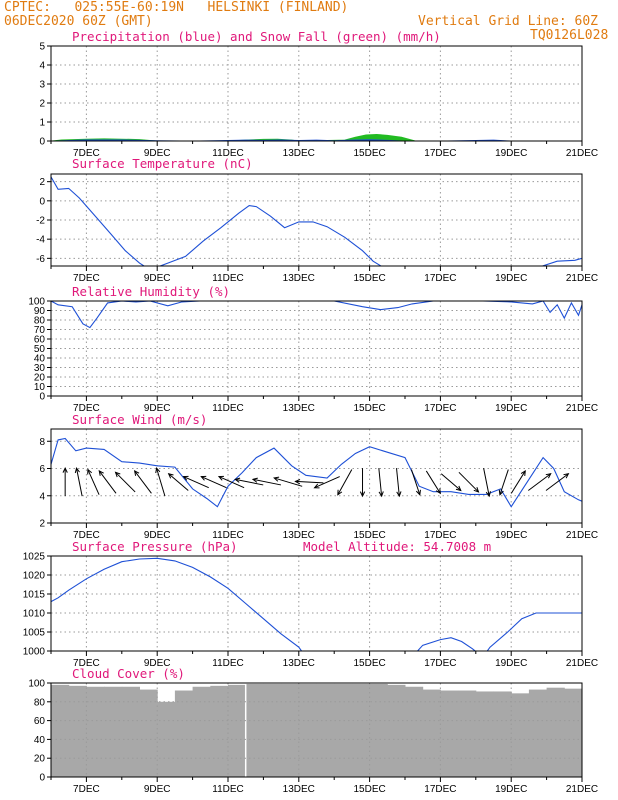 Image resolution: width=618 pixels, height=800 pixels. I want to click on panel-title: Relative Humidity (%), so click(151, 291).